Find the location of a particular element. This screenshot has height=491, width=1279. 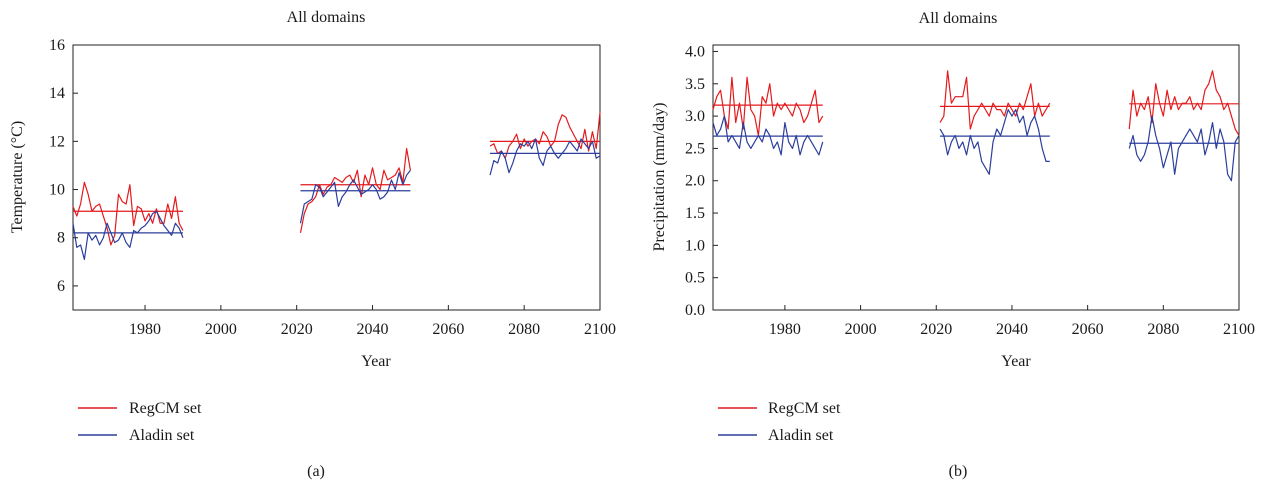

panel-b-x-tick-label: 2100 is located at coordinates (1239, 329).